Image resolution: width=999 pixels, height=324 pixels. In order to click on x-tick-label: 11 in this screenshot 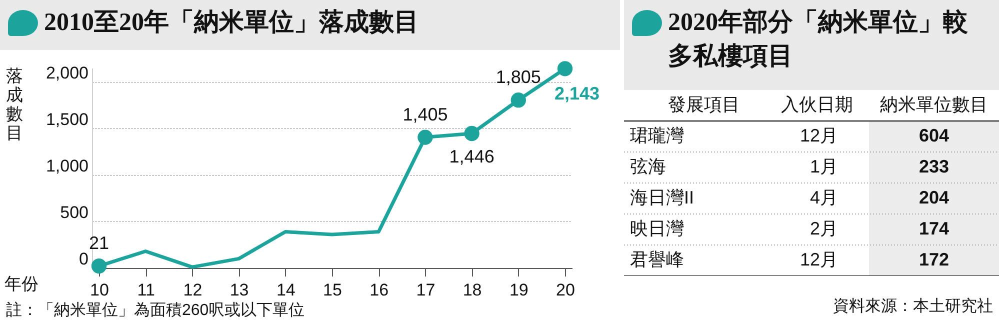, I will do `click(146, 290)`.